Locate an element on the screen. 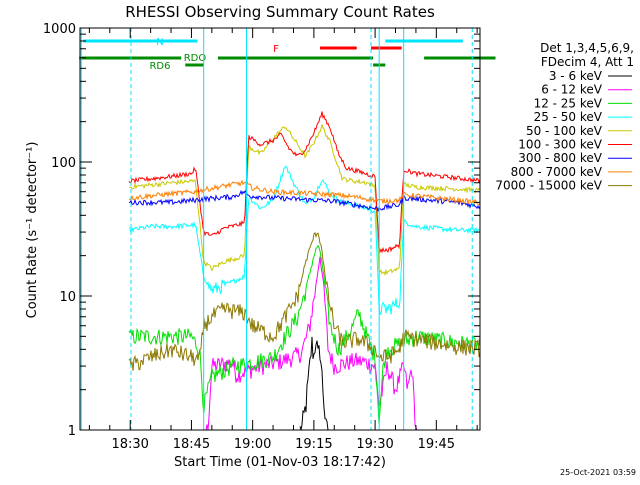 This screenshot has height=485, width=640. legend-label-5: 100 - 300 keV is located at coordinates (560, 145).